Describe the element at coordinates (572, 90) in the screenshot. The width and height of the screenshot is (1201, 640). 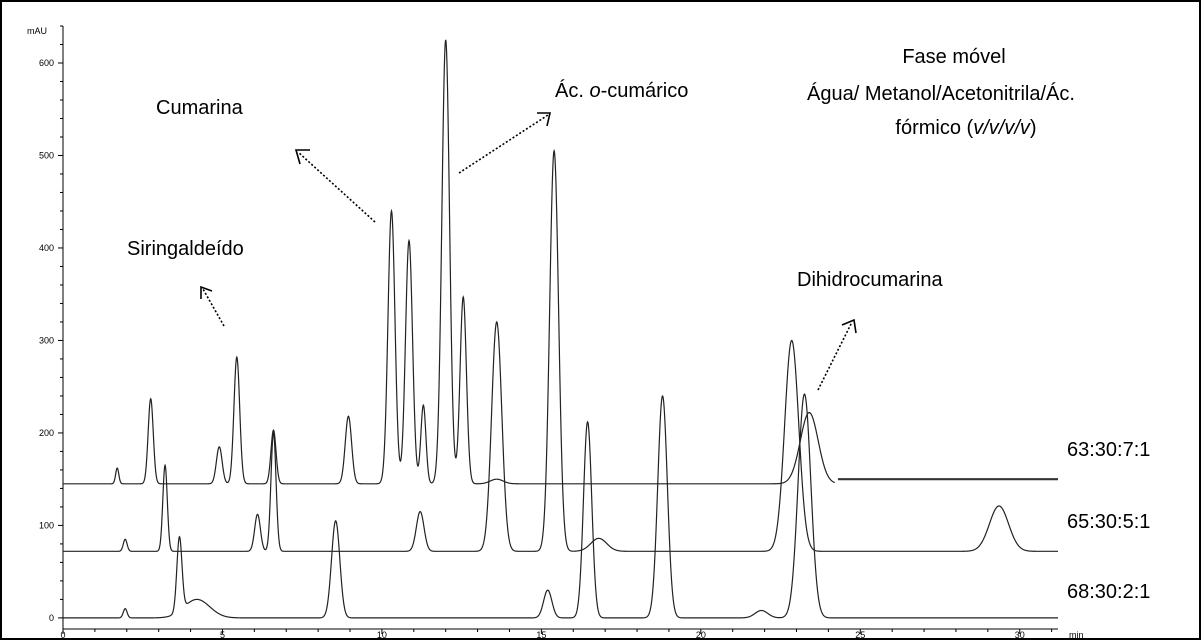
I see `annotation-o-cumarico-prefix: Ác.` at that location.